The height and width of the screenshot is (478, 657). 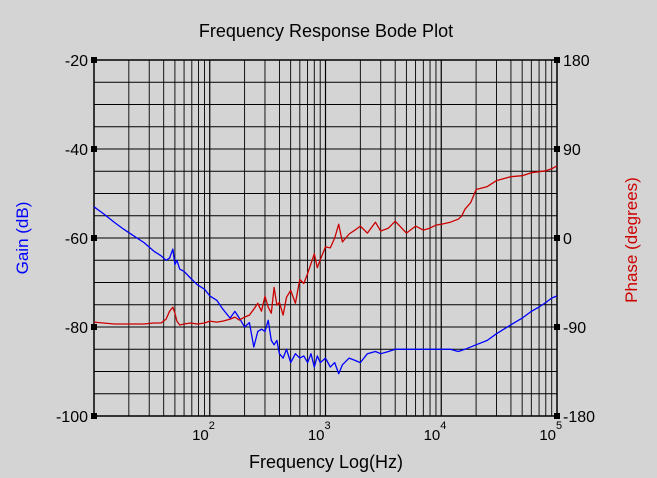 I want to click on x-axis-label: Frequency Log(Hz), so click(x=326, y=462).